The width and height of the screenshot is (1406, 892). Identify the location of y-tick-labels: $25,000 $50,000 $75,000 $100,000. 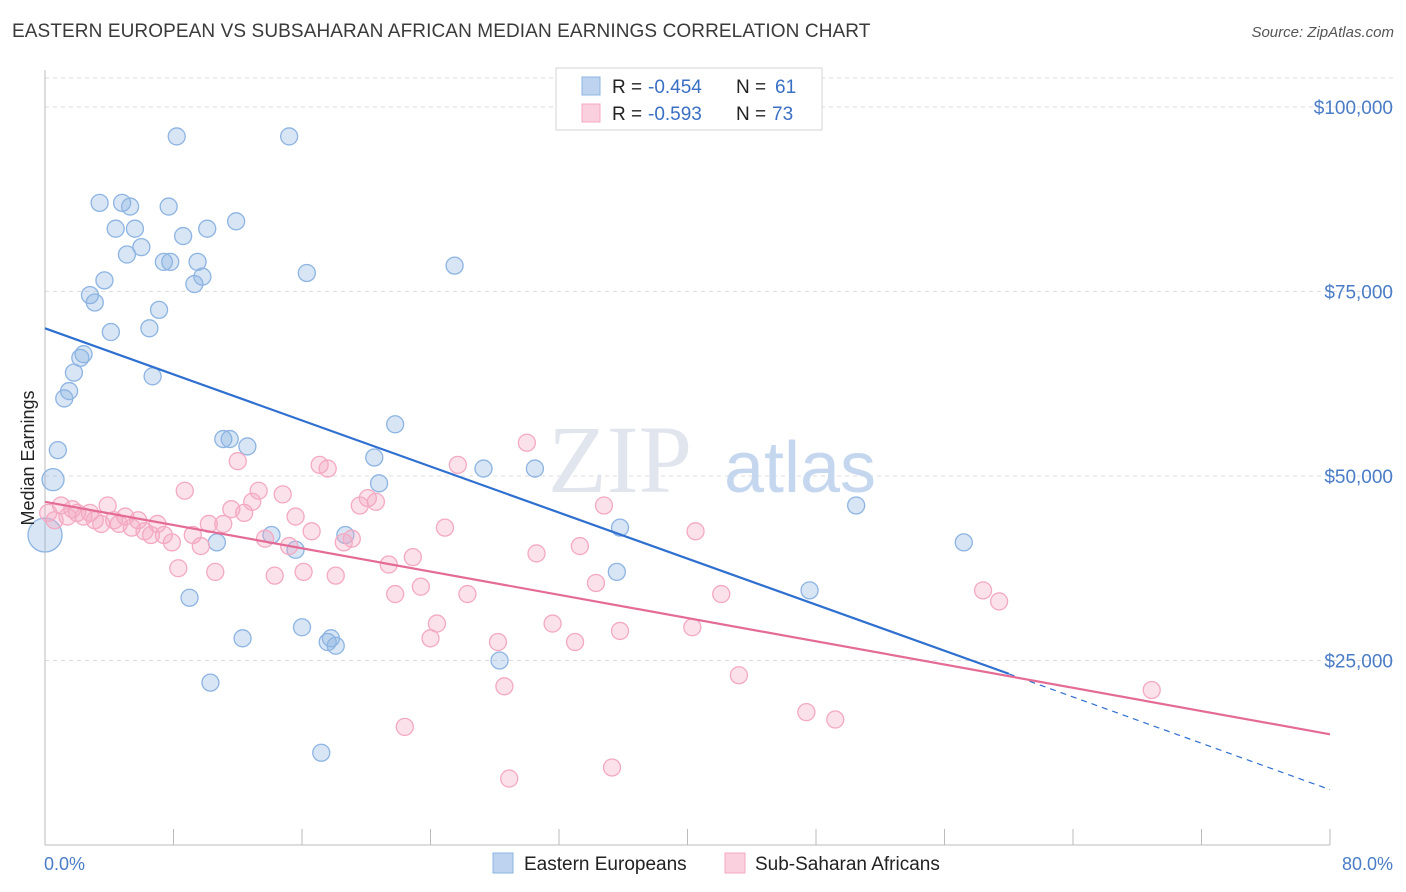
(1353, 385).